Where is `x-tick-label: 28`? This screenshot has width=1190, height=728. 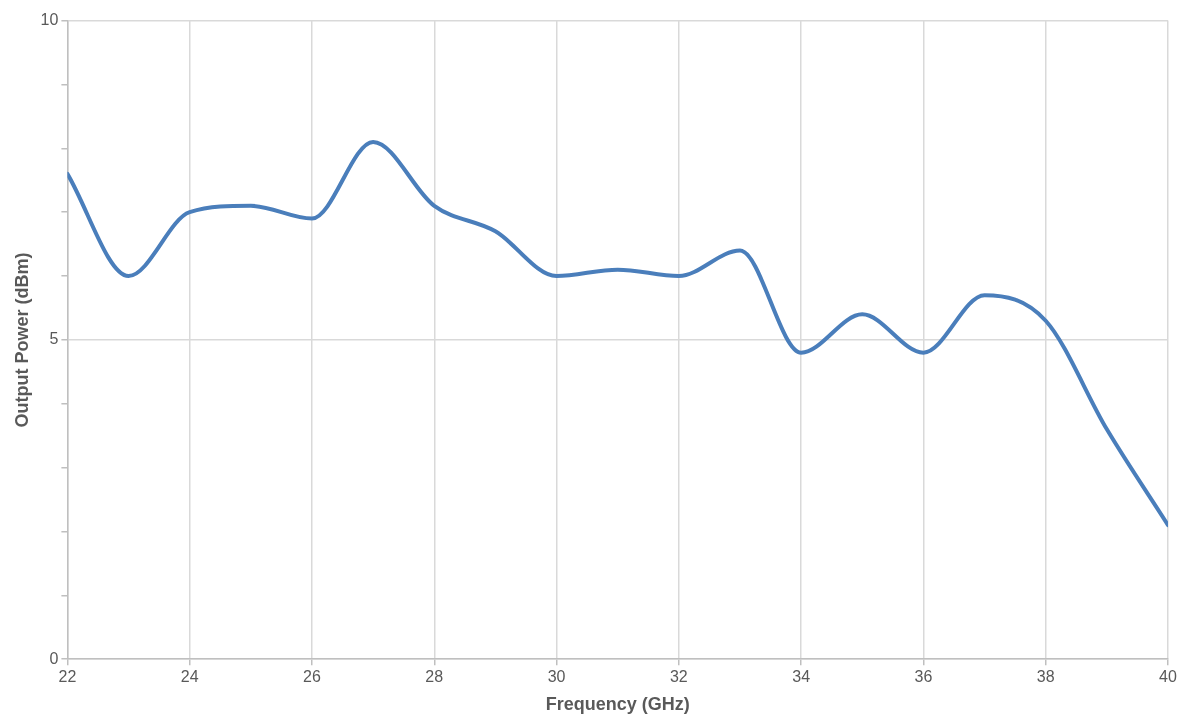
x-tick-label: 28 is located at coordinates (434, 677).